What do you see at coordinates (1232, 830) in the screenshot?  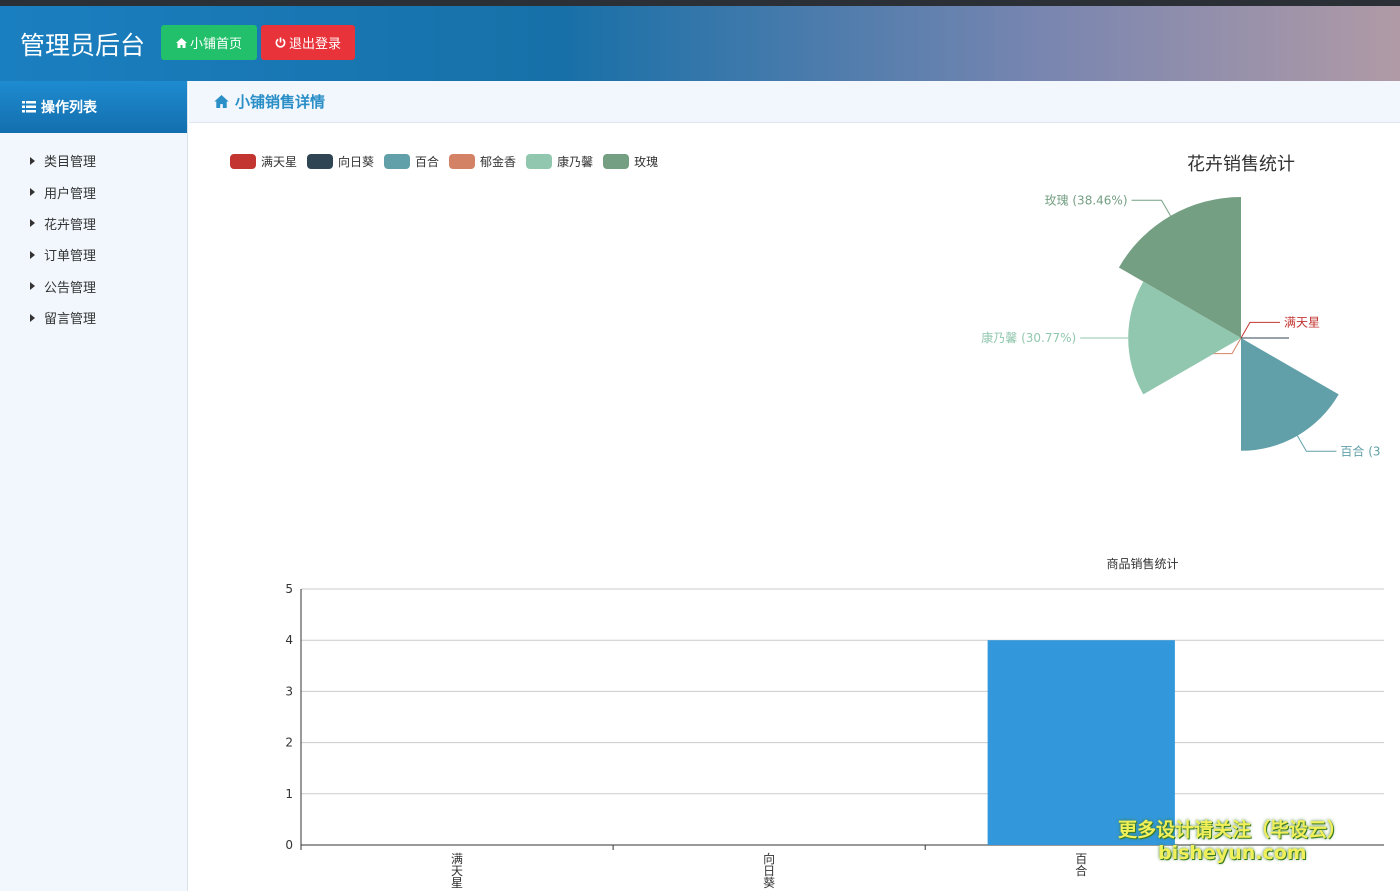 I see `watermark-line1: 更多设计请关注（毕设云）` at bounding box center [1232, 830].